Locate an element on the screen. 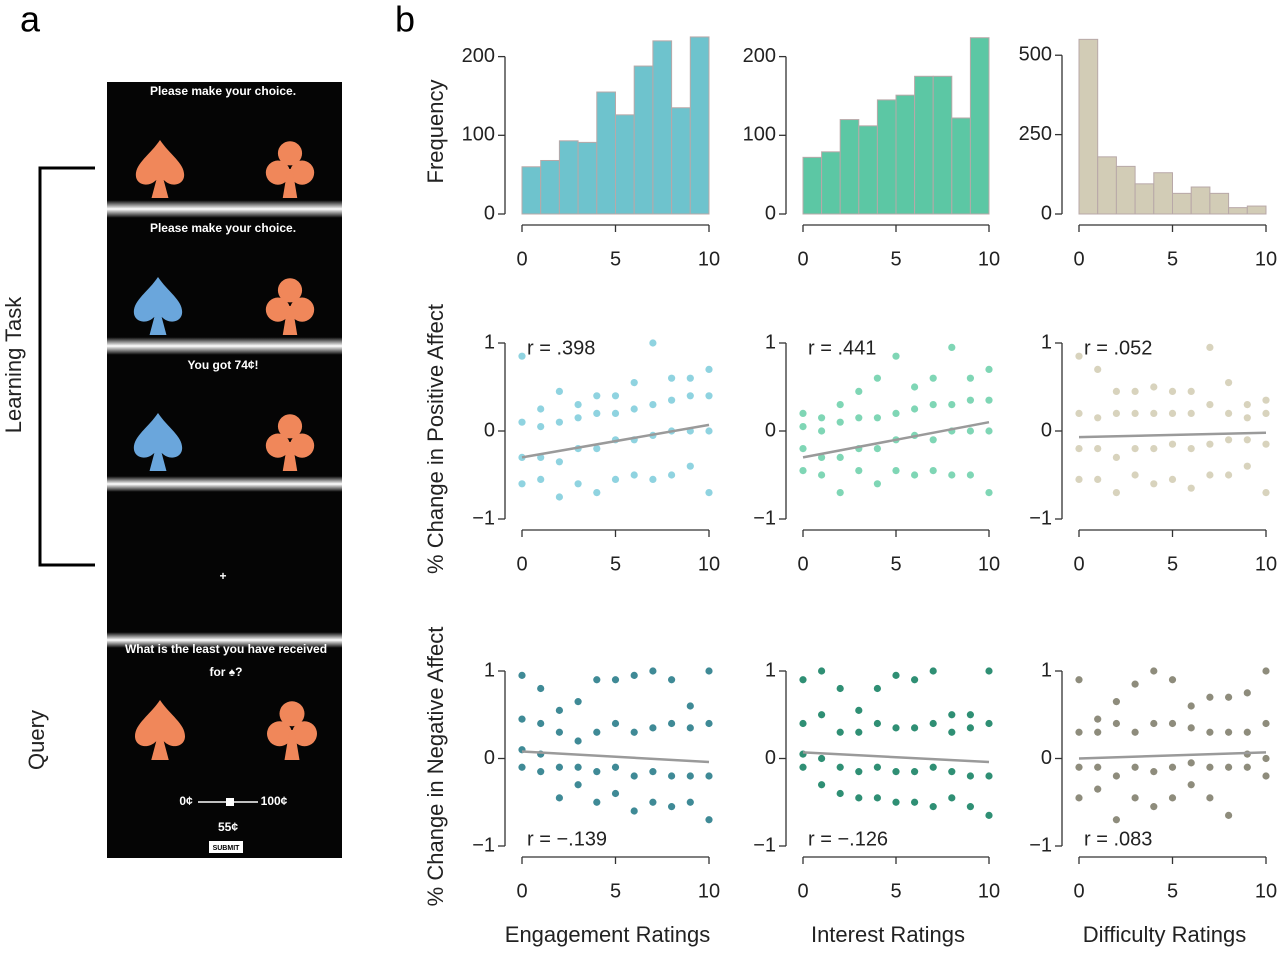 The width and height of the screenshot is (1280, 958). x-axis-label: Interest Ratings is located at coordinates (888, 934).